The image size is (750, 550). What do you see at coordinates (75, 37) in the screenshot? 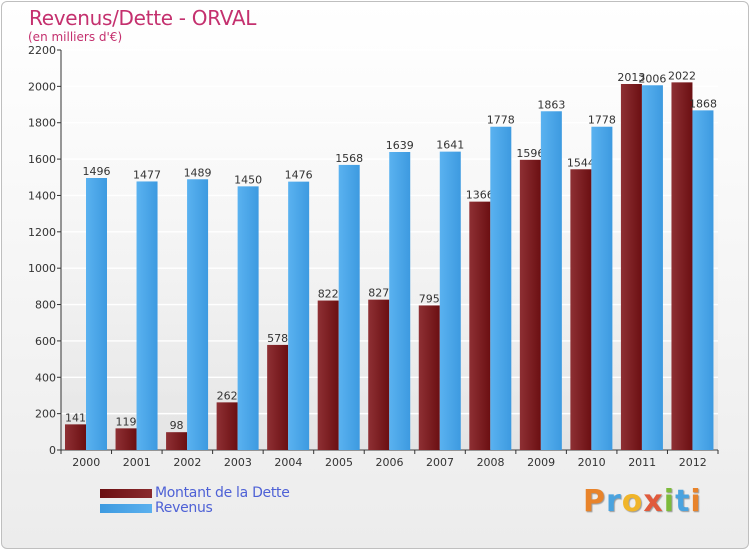
I see `chart-subtitle: (en milliers d'€)` at bounding box center [75, 37].